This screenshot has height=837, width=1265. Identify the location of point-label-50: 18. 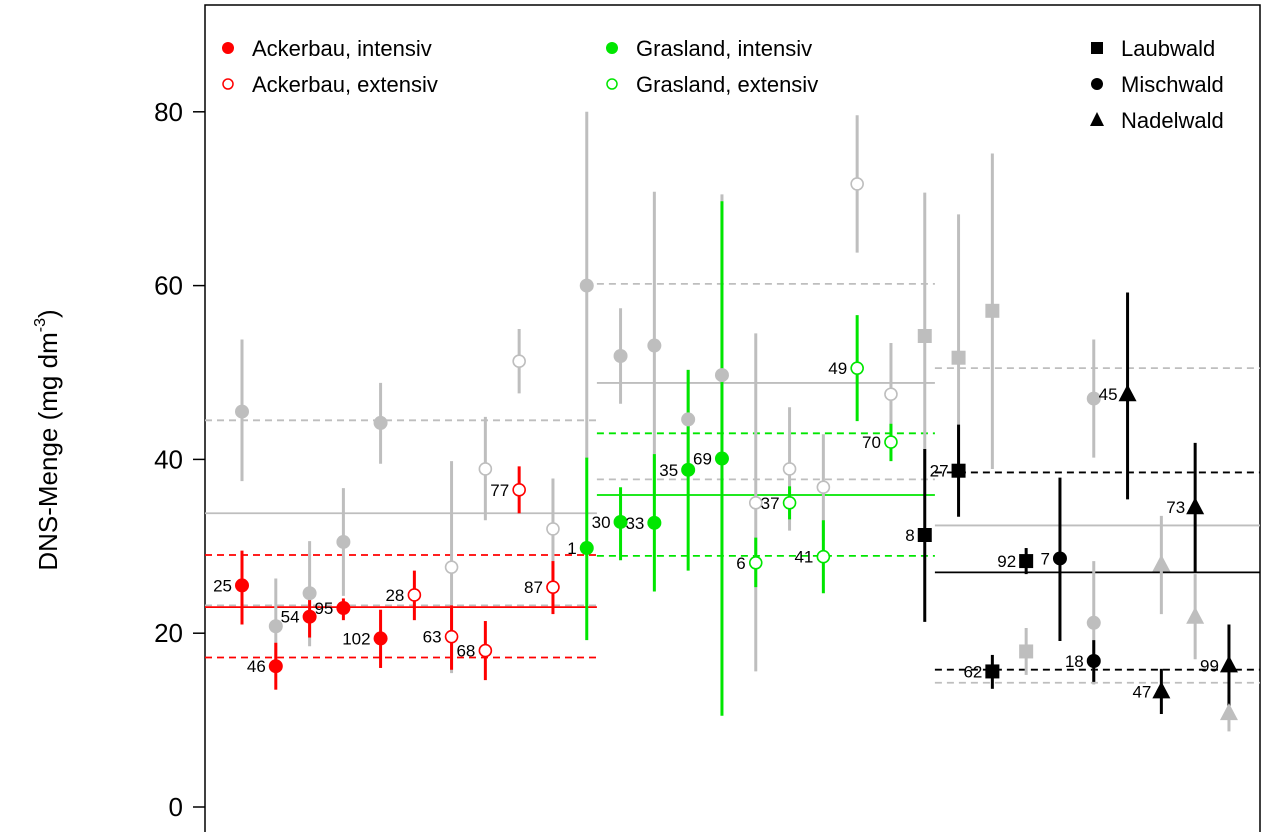
(1074, 661).